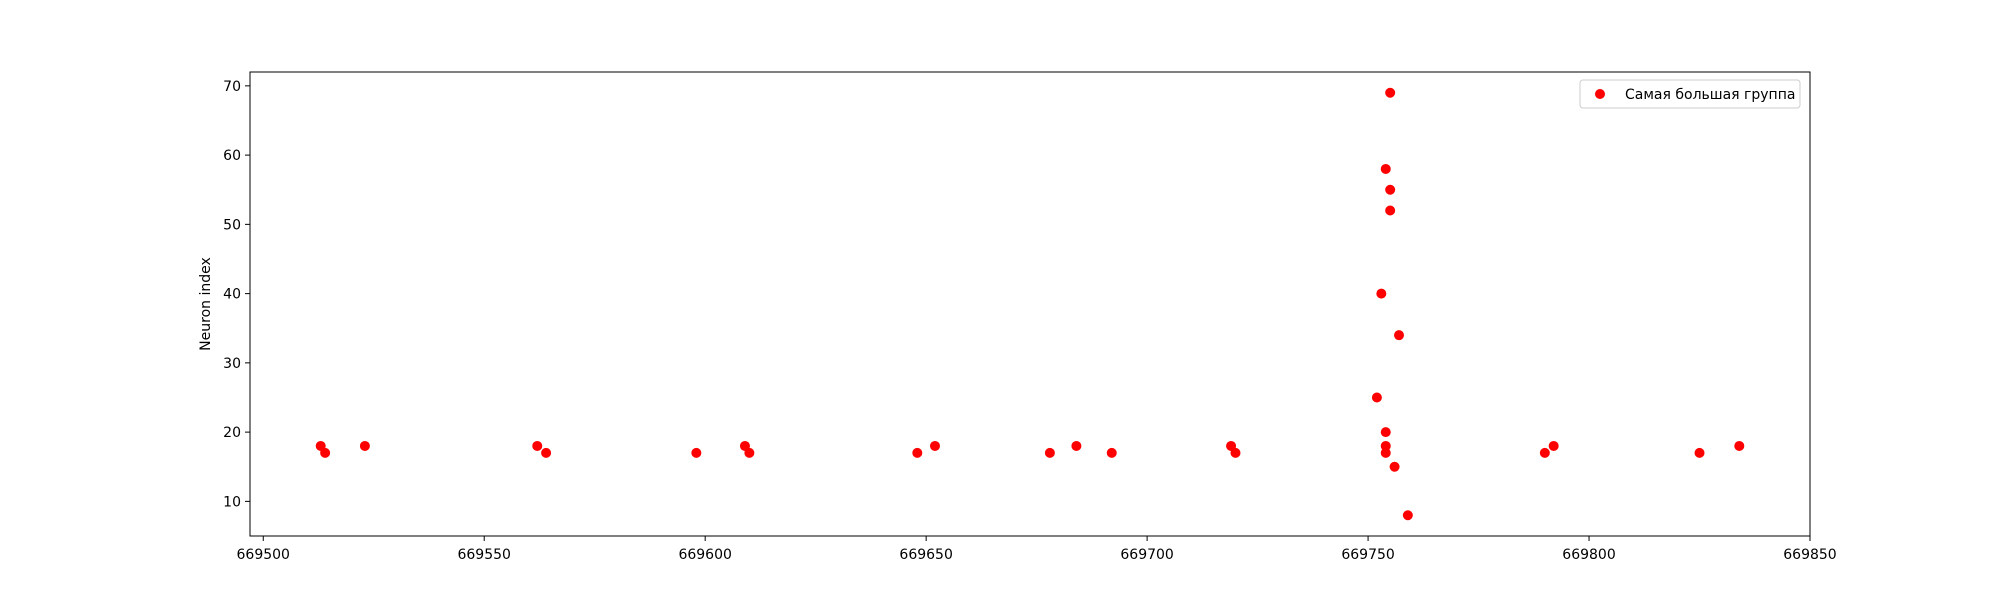 This screenshot has width=2000, height=600. What do you see at coordinates (483, 555) in the screenshot?
I see `x-tick-label: 669550` at bounding box center [483, 555].